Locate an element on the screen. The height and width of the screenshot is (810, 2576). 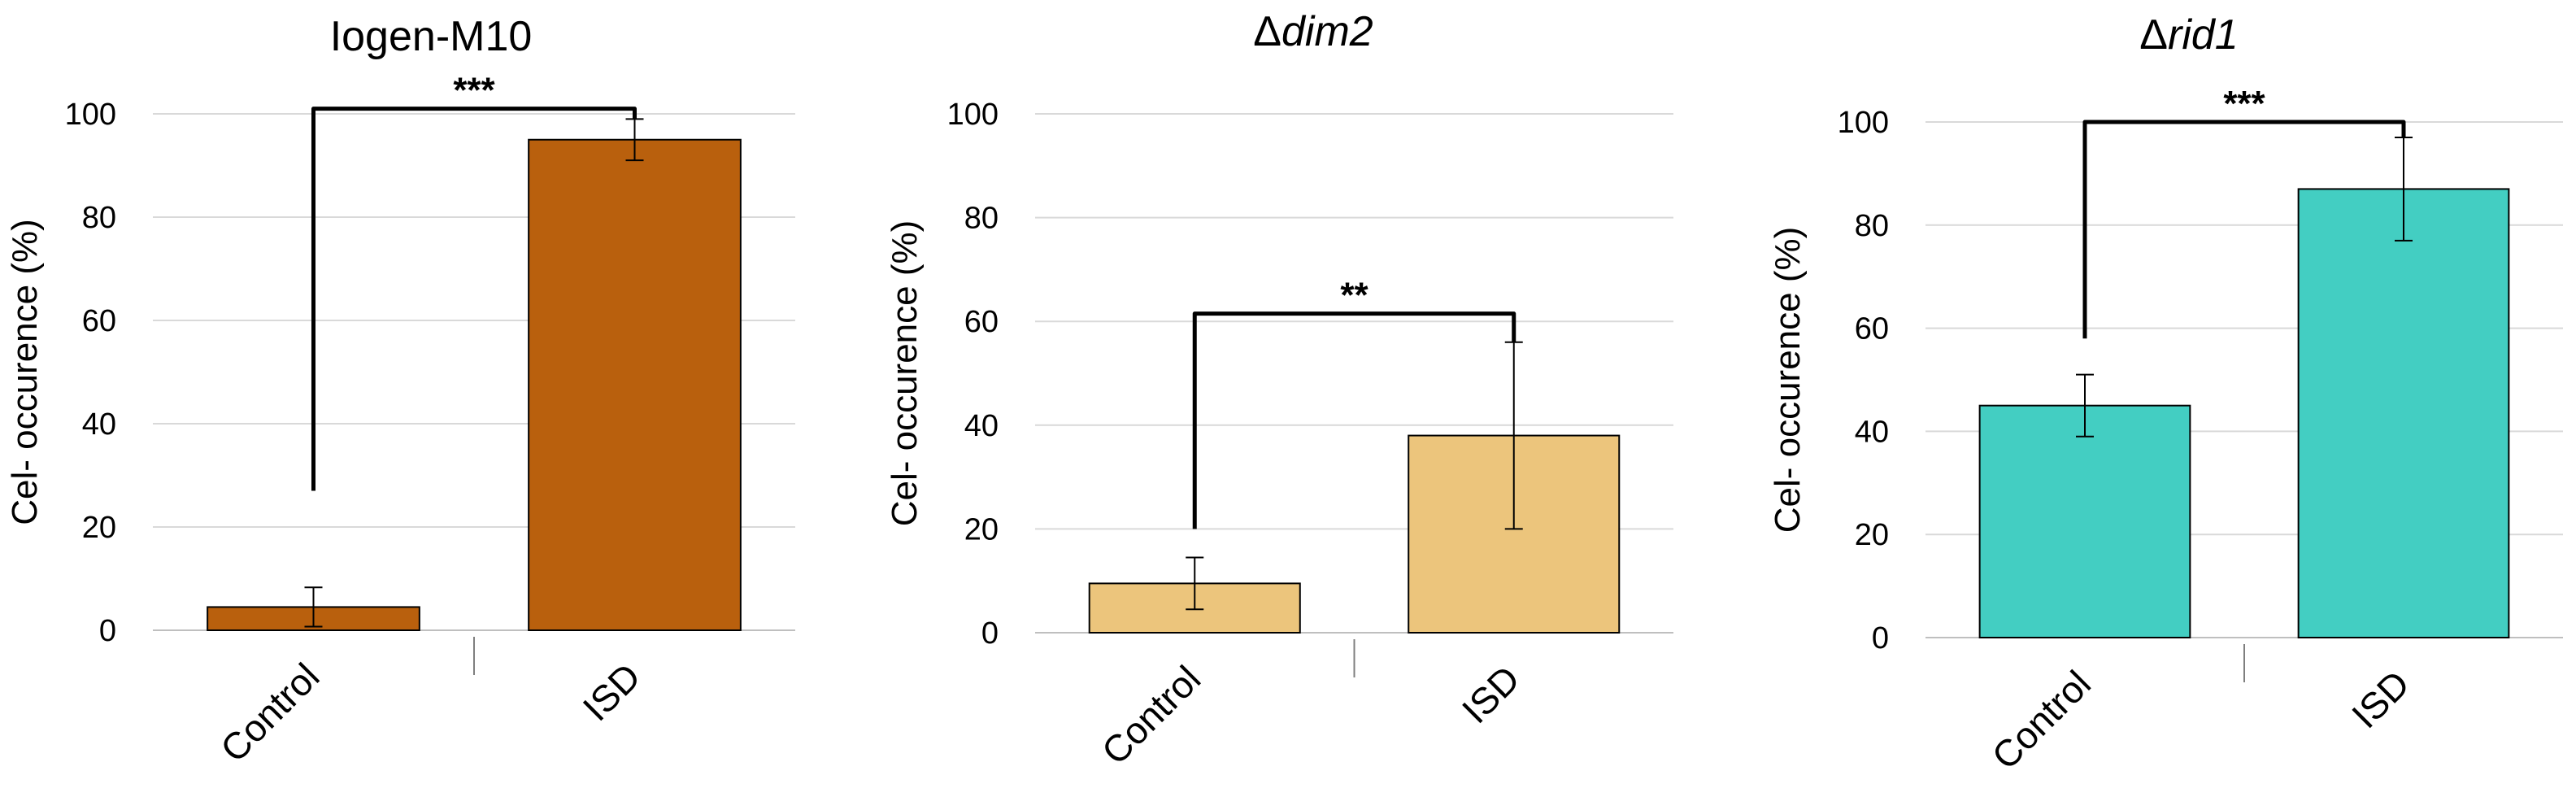
chart-title: Δdim2 is located at coordinates (1313, 31).